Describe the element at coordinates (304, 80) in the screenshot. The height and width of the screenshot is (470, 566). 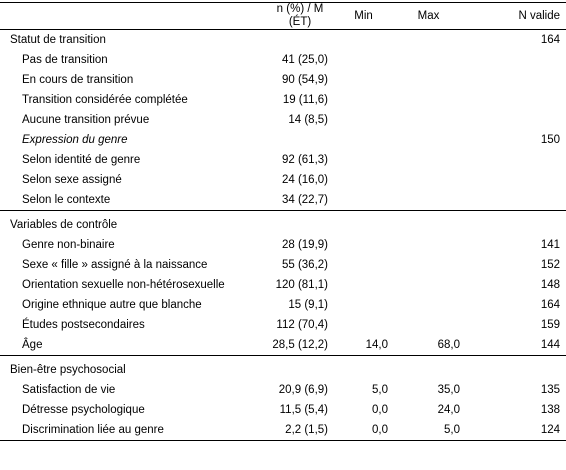
I see `value: 90 (54,9)` at that location.